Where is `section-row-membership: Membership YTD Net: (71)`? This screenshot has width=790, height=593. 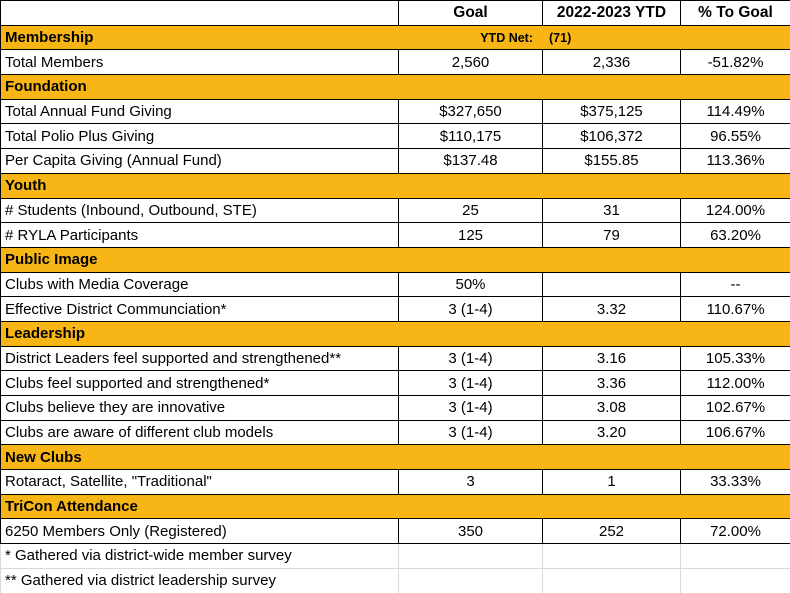 section-row-membership: Membership YTD Net: (71) is located at coordinates (395, 37).